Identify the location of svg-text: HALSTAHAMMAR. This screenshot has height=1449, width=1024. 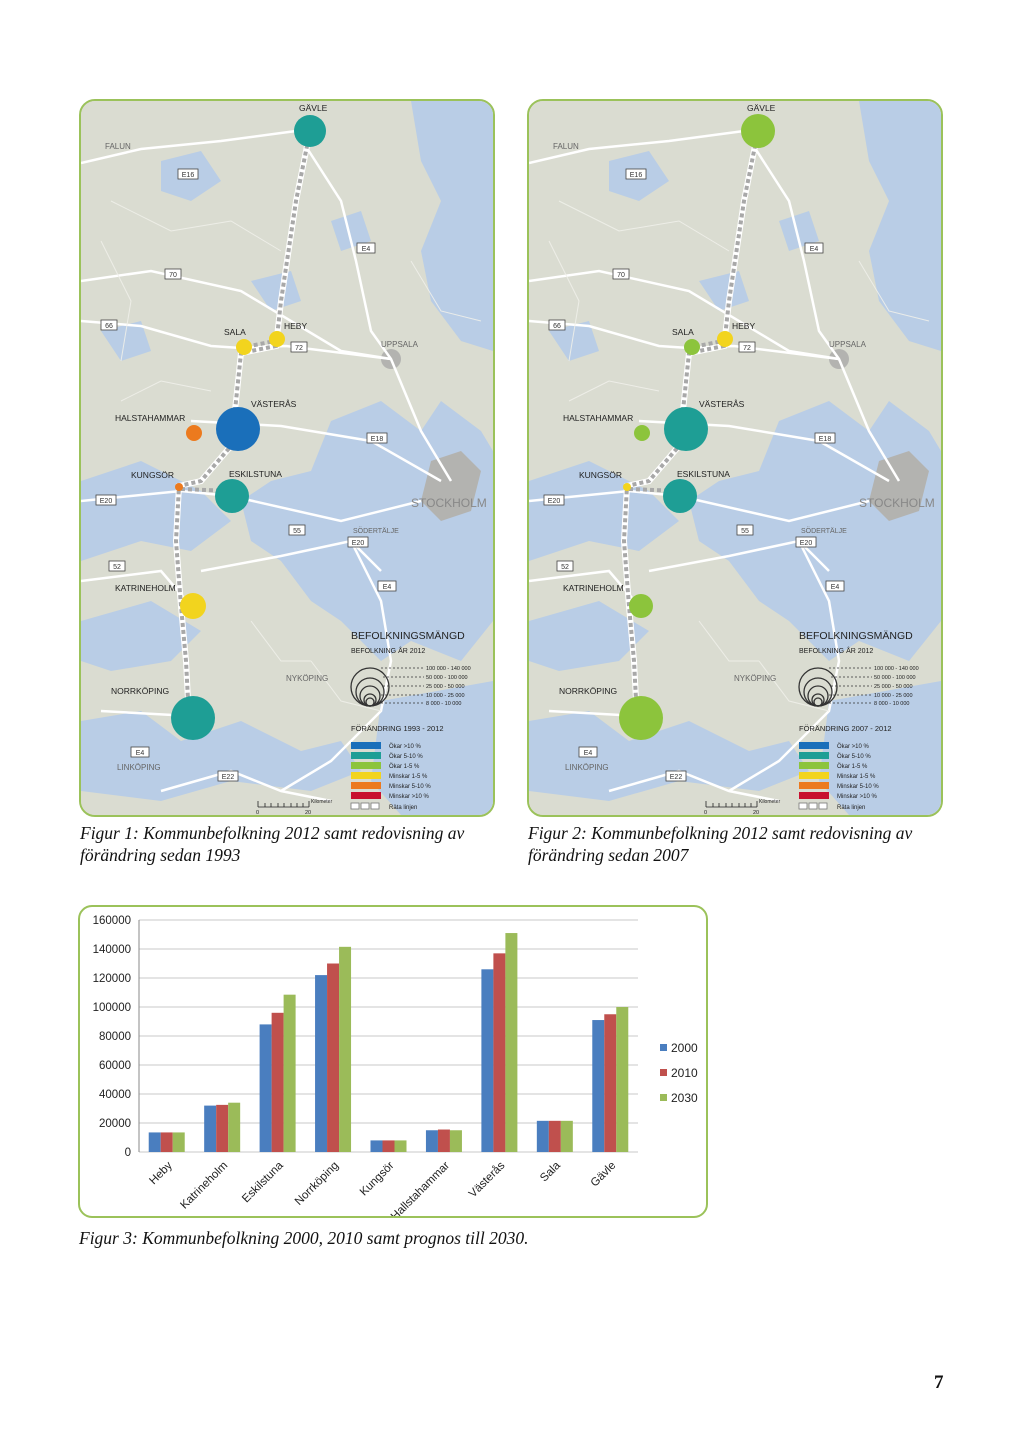
(598, 418).